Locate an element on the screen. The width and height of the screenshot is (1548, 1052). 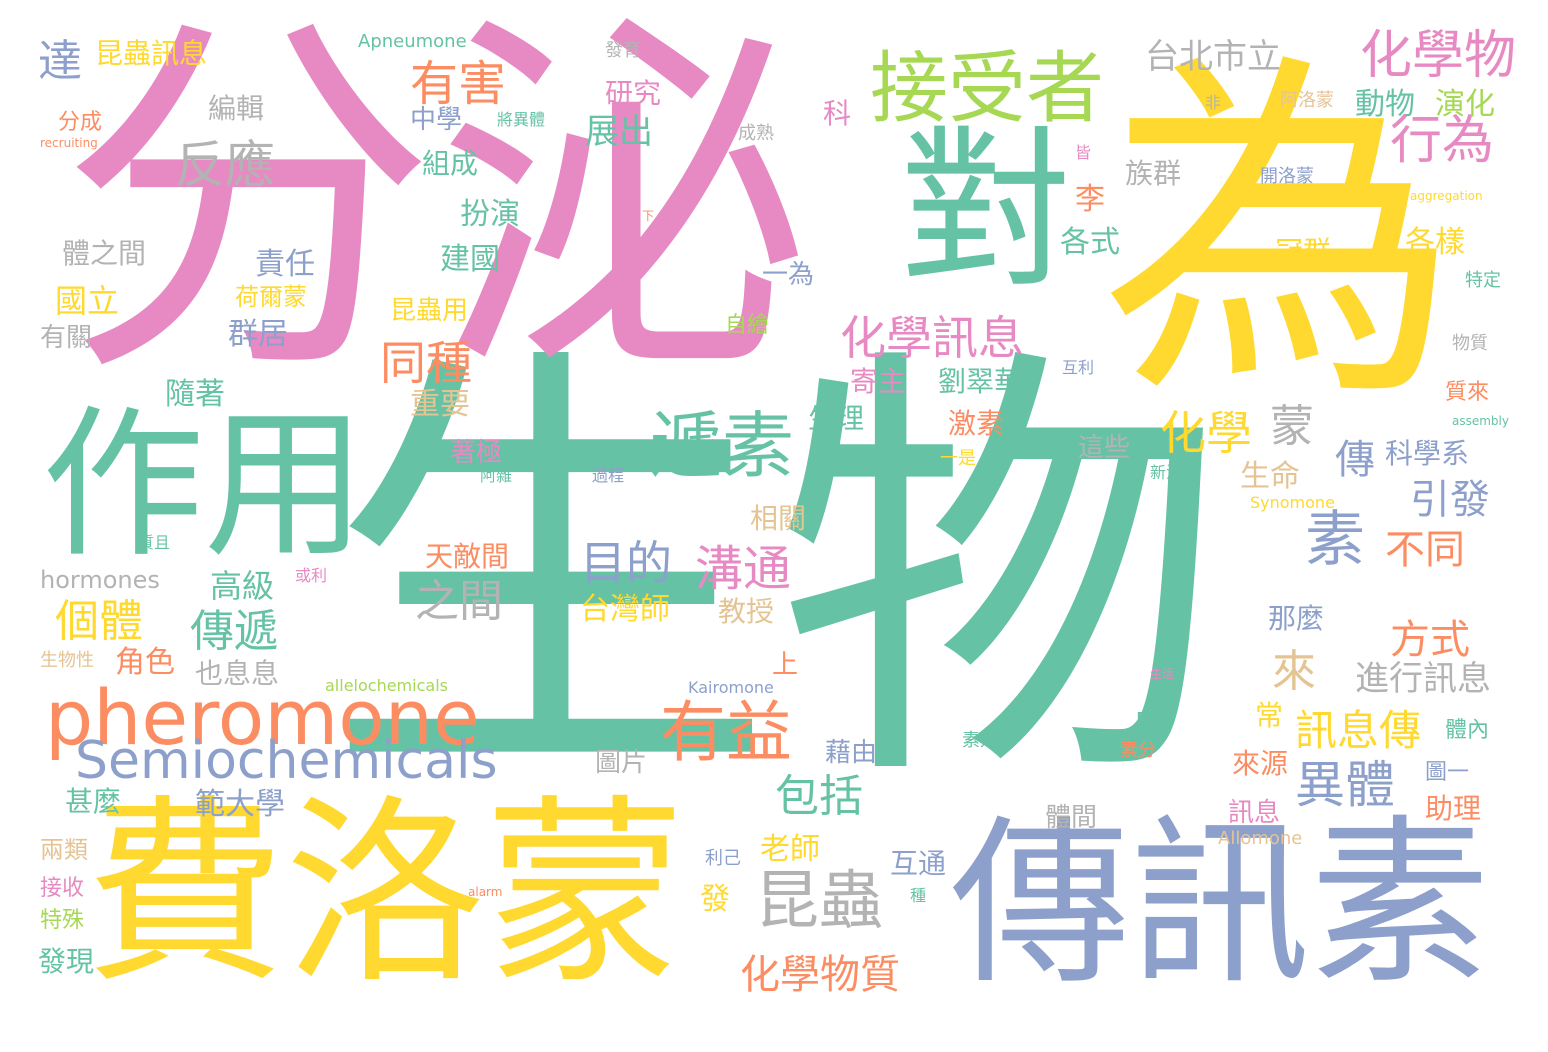
word: Synomone is located at coordinates (1292, 502).